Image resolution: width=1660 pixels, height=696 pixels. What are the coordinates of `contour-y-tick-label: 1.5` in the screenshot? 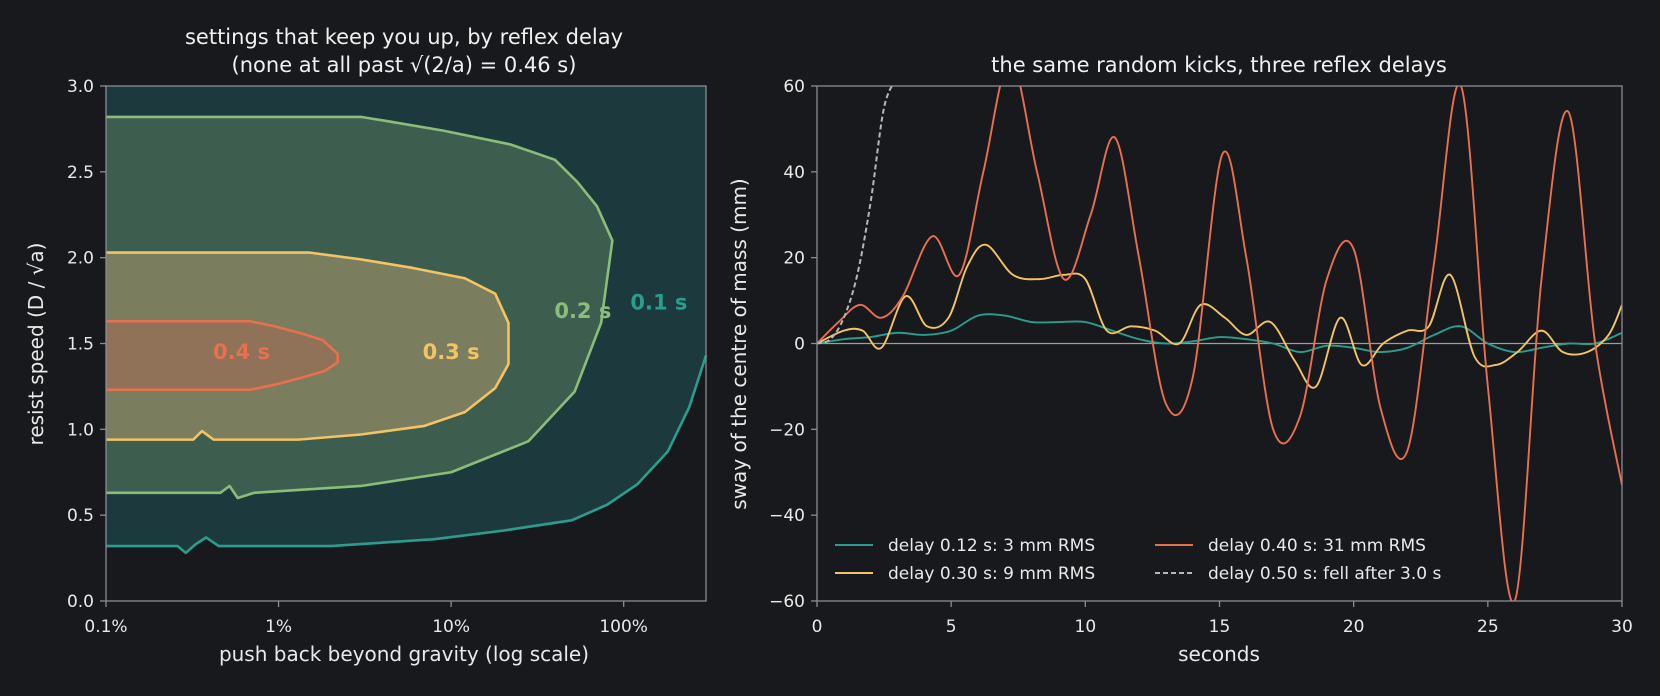 It's located at (80, 345).